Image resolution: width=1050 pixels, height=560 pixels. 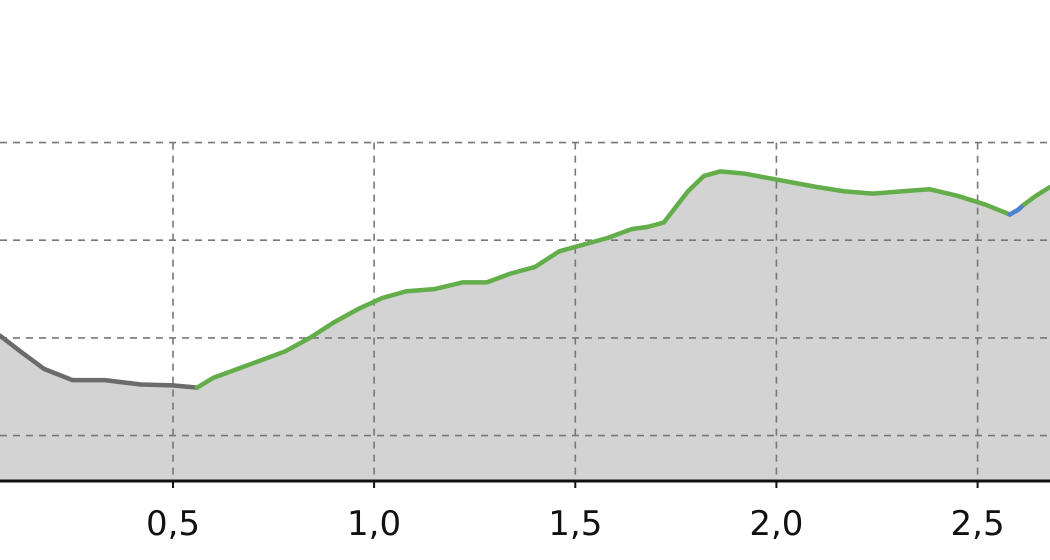 I want to click on x-tick-label: 0,5, so click(x=173, y=524).